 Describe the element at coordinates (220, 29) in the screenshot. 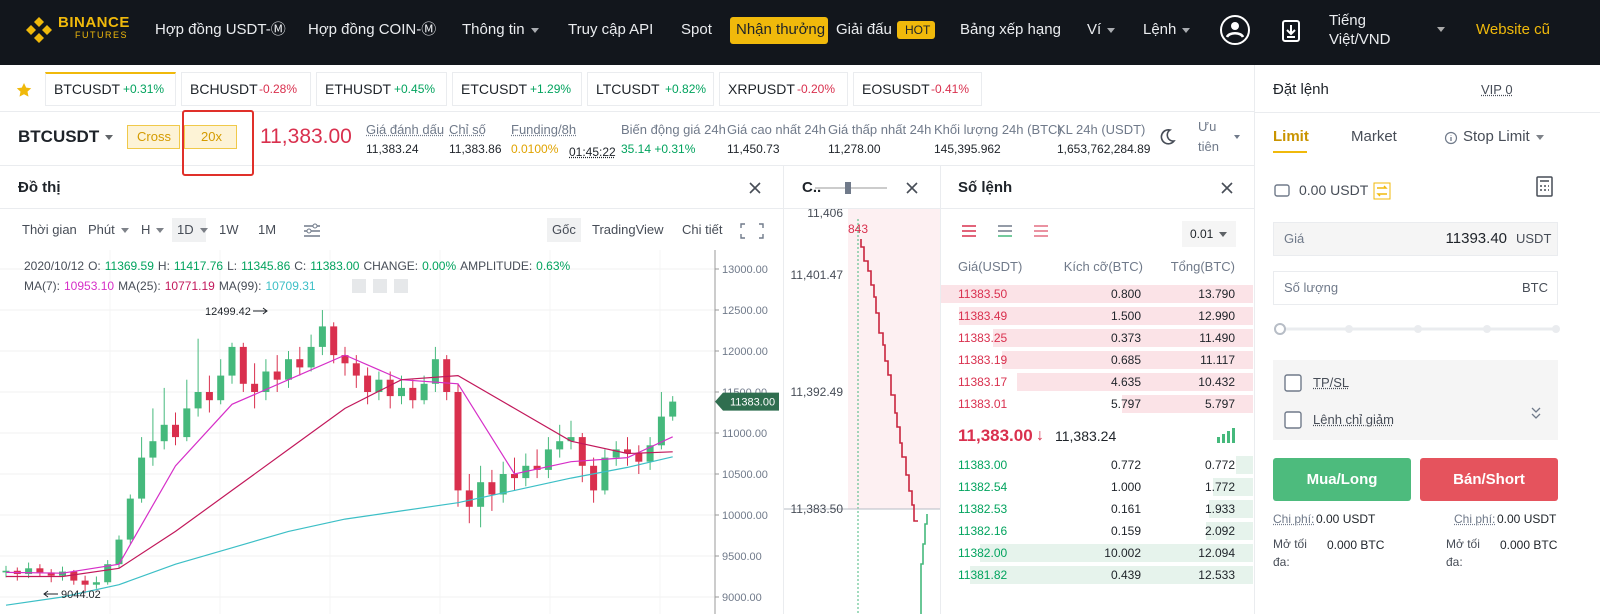

I see `nav-item: Hợp đồng USDT-Ⓜ` at that location.